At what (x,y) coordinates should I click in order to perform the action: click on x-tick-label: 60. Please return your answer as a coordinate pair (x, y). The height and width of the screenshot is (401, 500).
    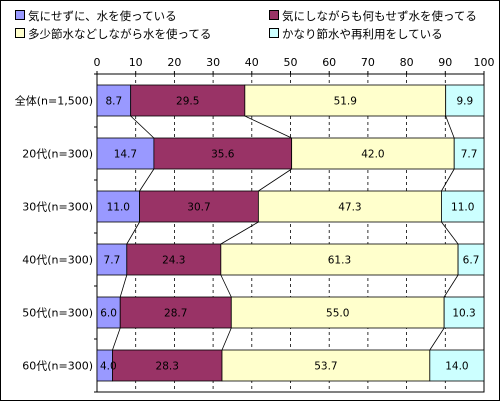
    Looking at the image, I should click on (329, 62).